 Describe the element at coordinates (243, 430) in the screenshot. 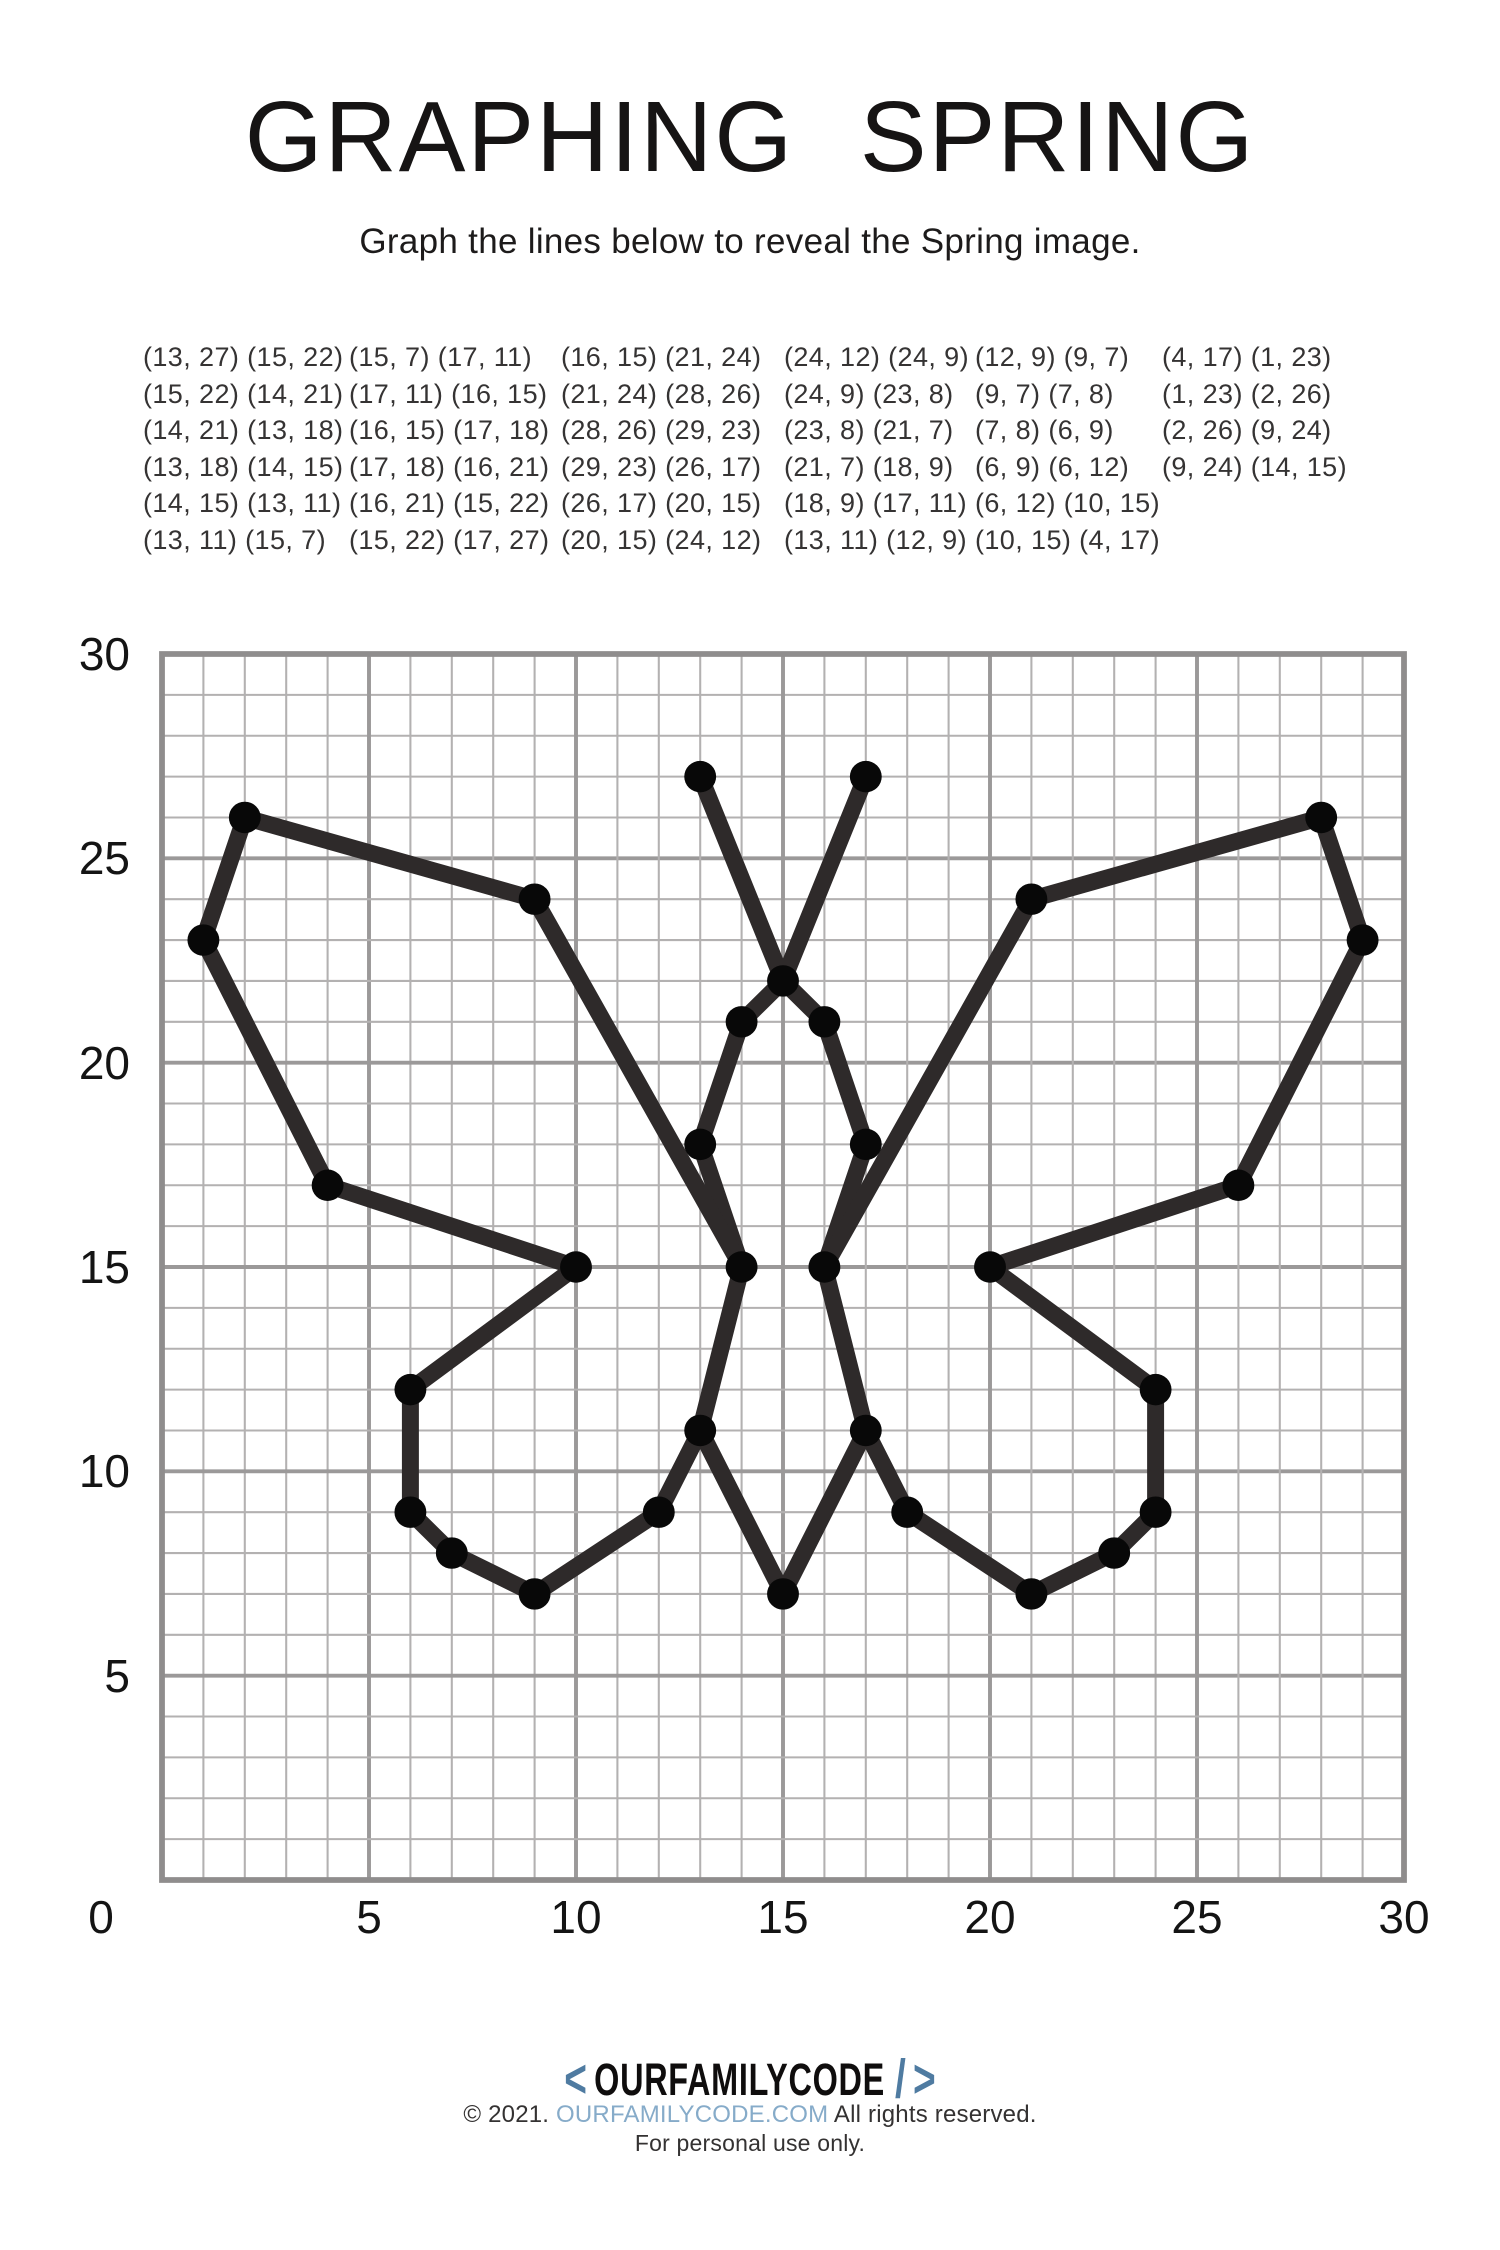

I see `coordinate-pair: (14, 21) (13, 18)` at that location.